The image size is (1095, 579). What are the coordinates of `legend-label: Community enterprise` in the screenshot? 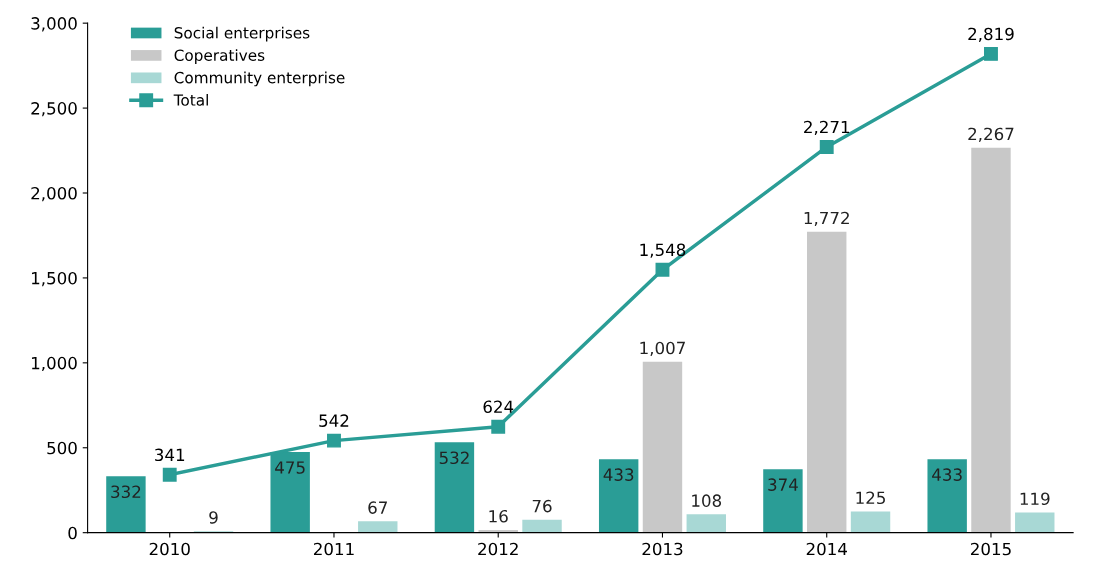 It's located at (259, 79).